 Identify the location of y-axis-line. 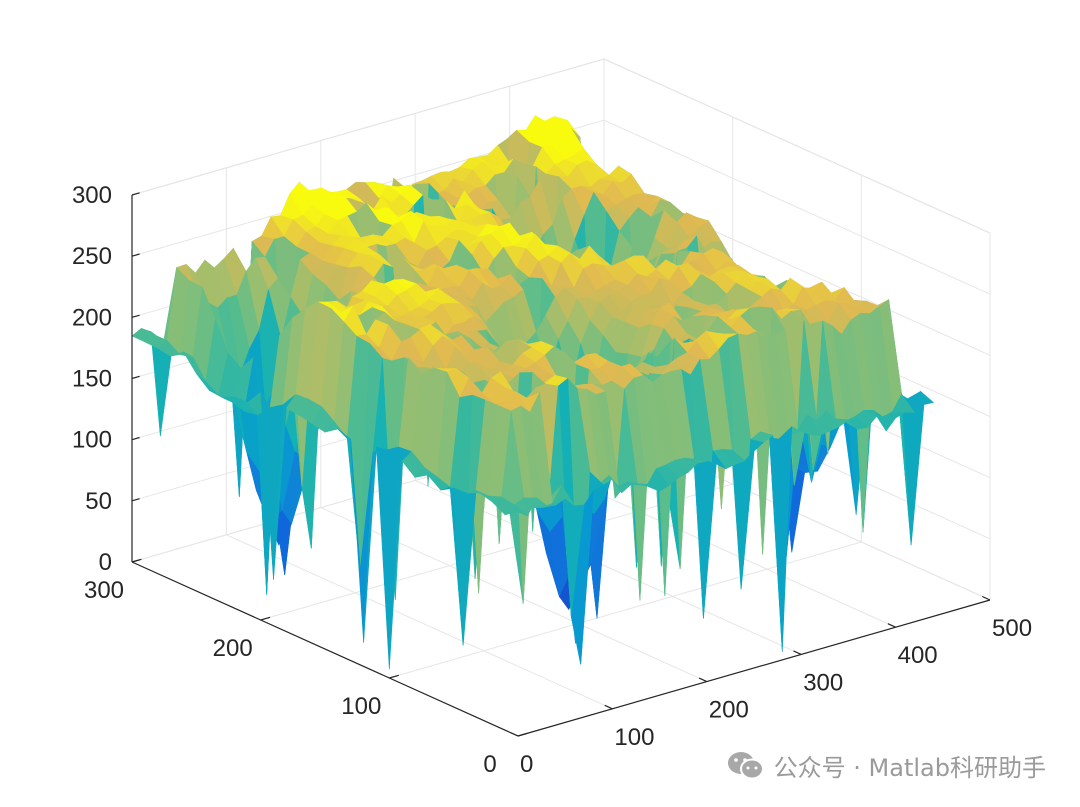
(325, 649).